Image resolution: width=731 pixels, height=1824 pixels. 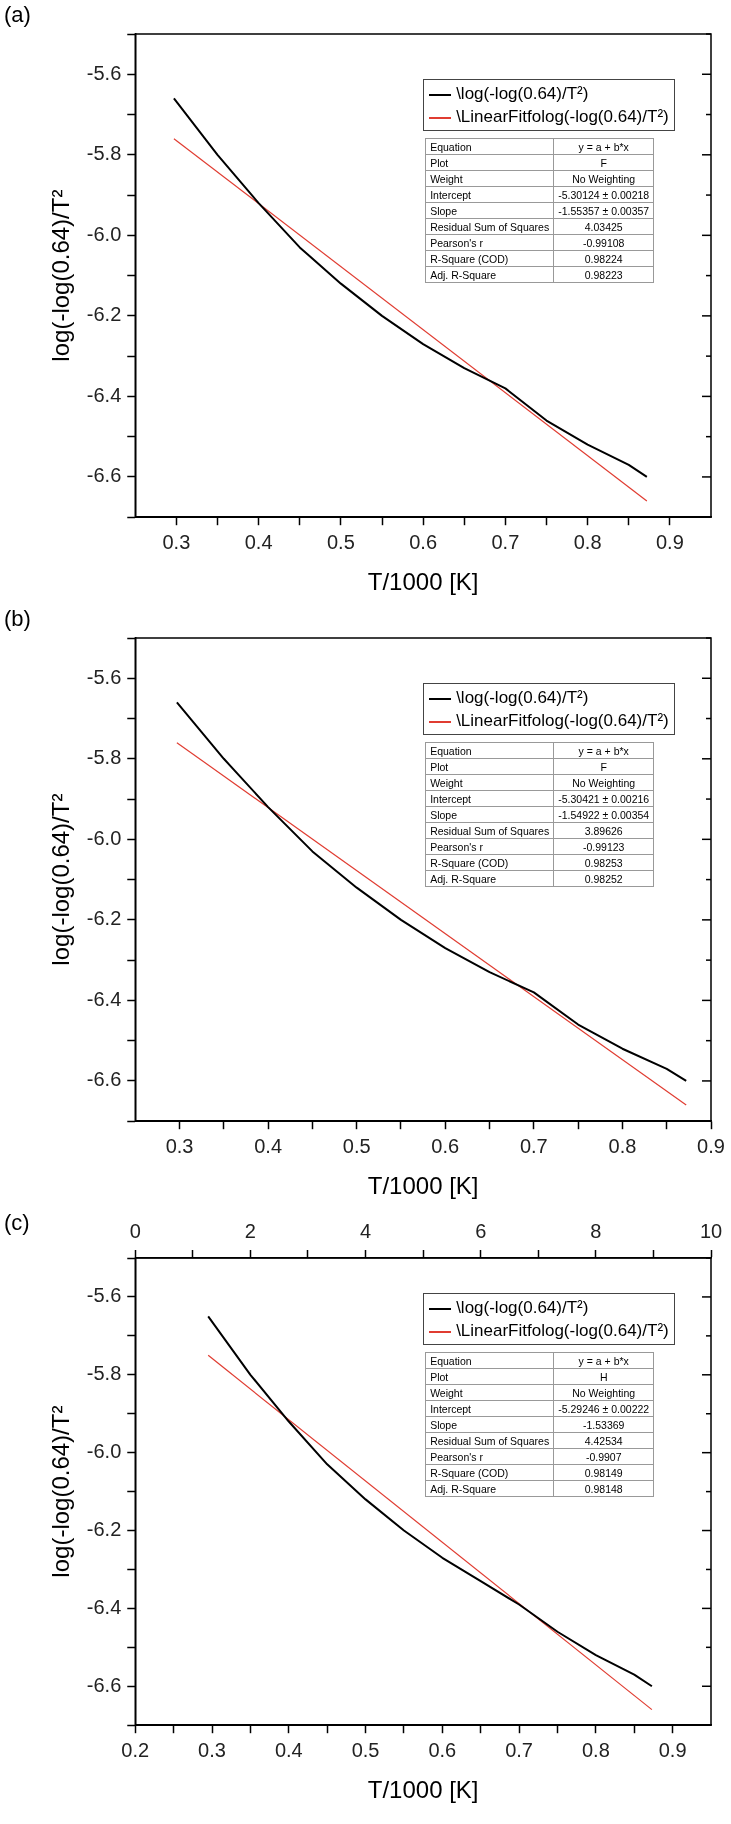 I want to click on annotation: -5.29246 ± 0.00222, so click(x=603, y=1408).